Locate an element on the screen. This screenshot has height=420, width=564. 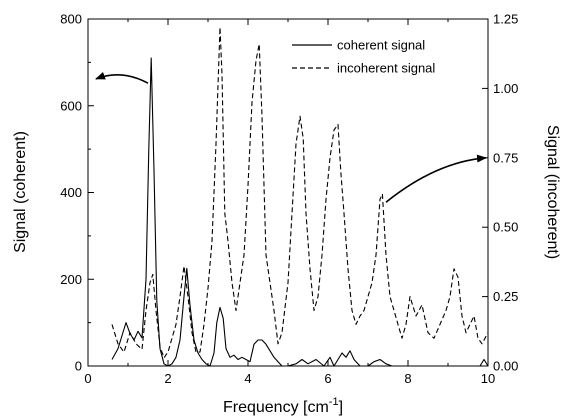
x-tick-label: 6 is located at coordinates (327, 378).